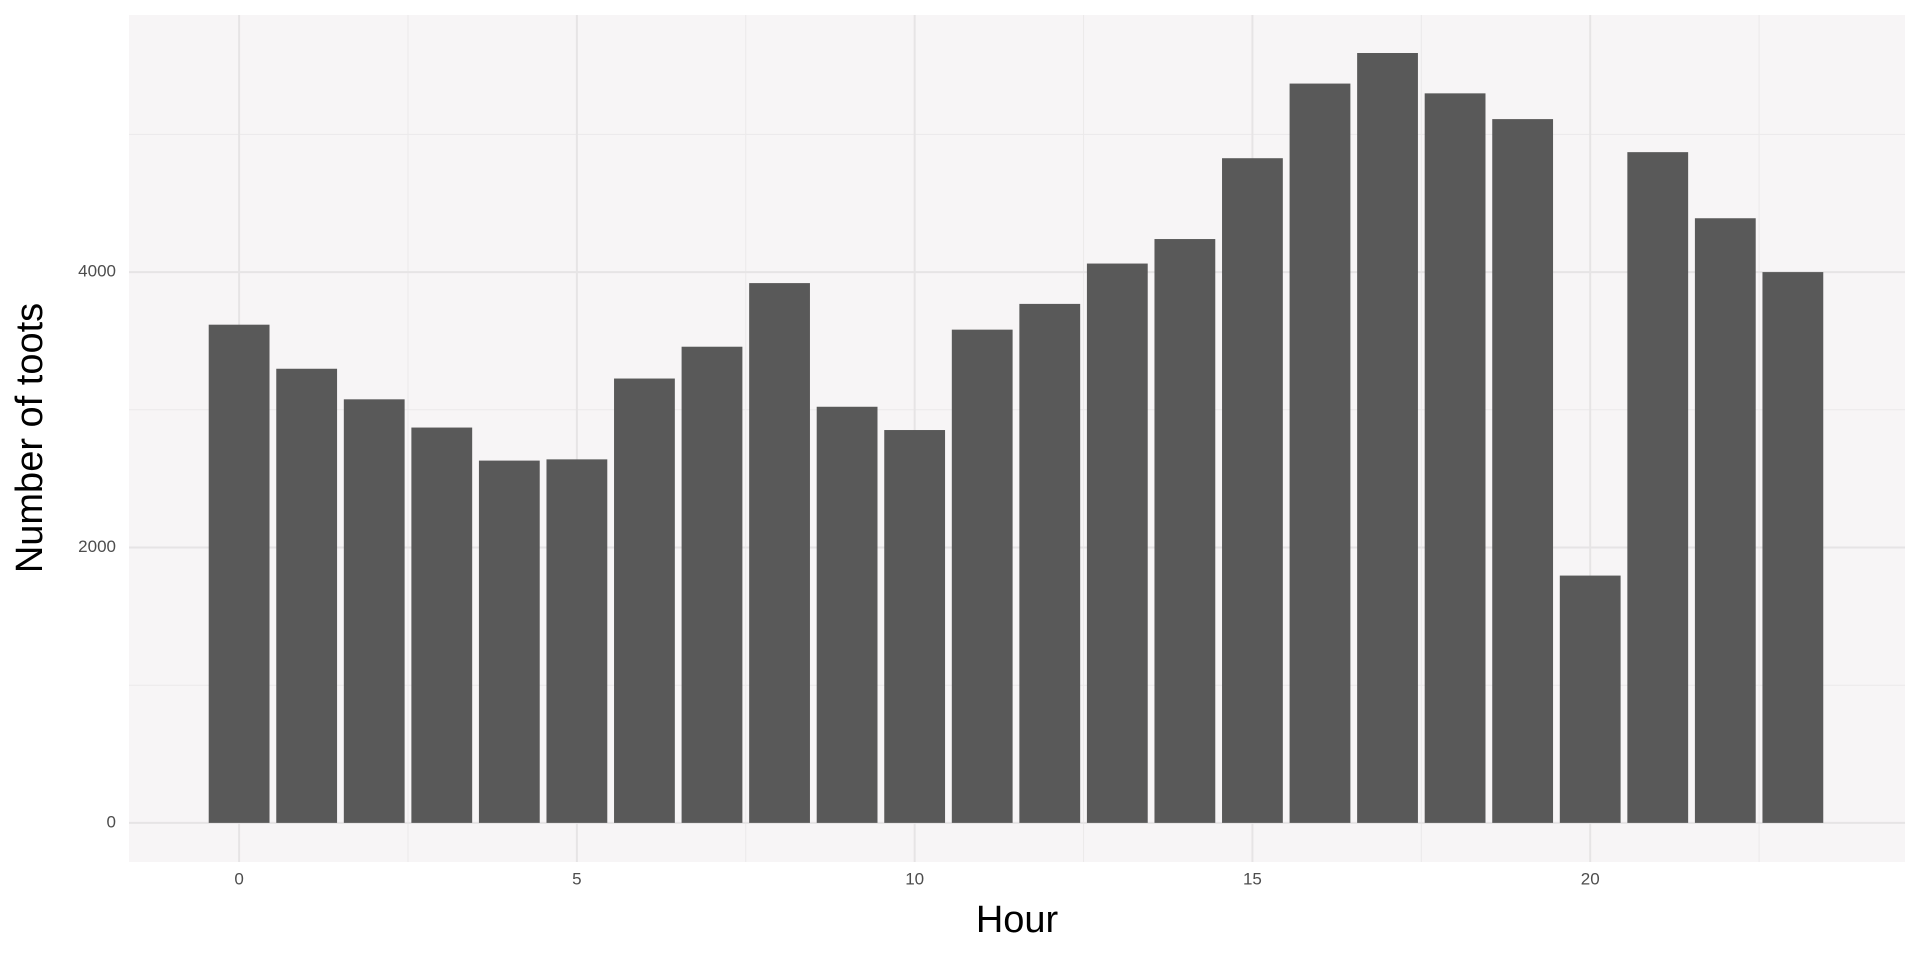  What do you see at coordinates (1590, 878) in the screenshot?
I see `x-tick-label: 20` at bounding box center [1590, 878].